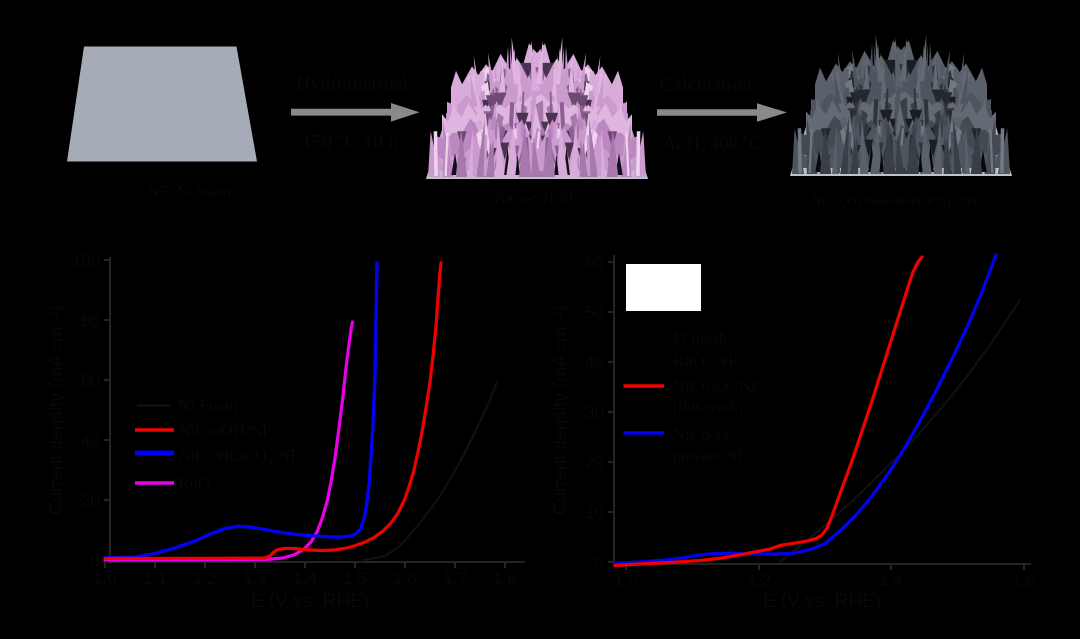  Describe the element at coordinates (355, 578) in the screenshot. I see `svg-text: 1.5` at that location.